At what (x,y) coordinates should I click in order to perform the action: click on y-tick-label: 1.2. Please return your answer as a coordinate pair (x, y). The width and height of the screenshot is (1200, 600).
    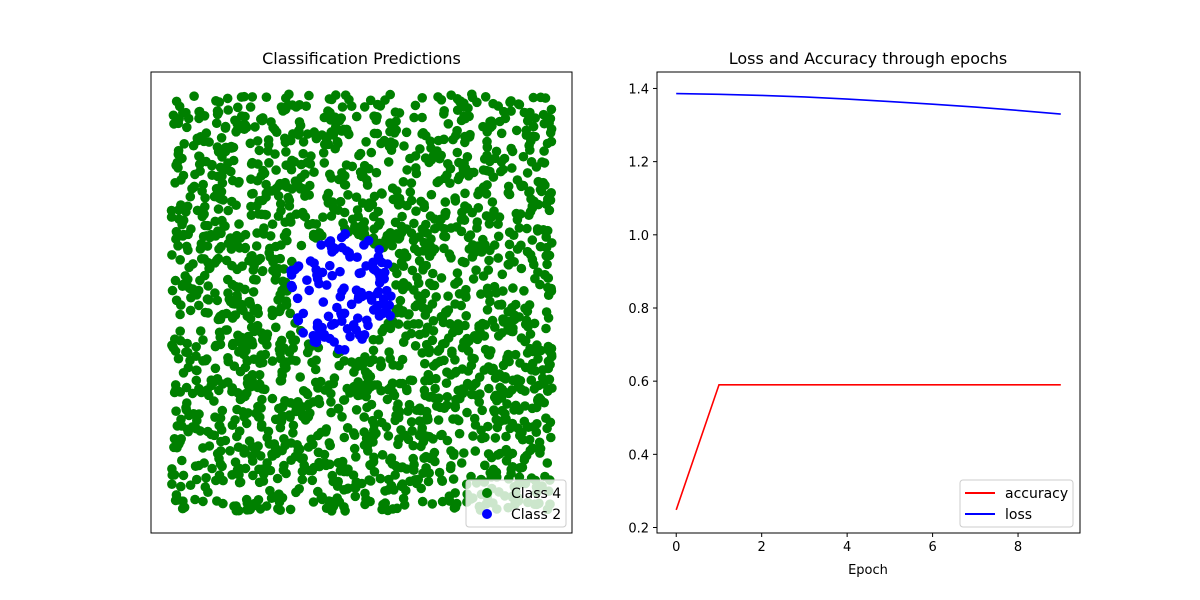
    Looking at the image, I should click on (638, 163).